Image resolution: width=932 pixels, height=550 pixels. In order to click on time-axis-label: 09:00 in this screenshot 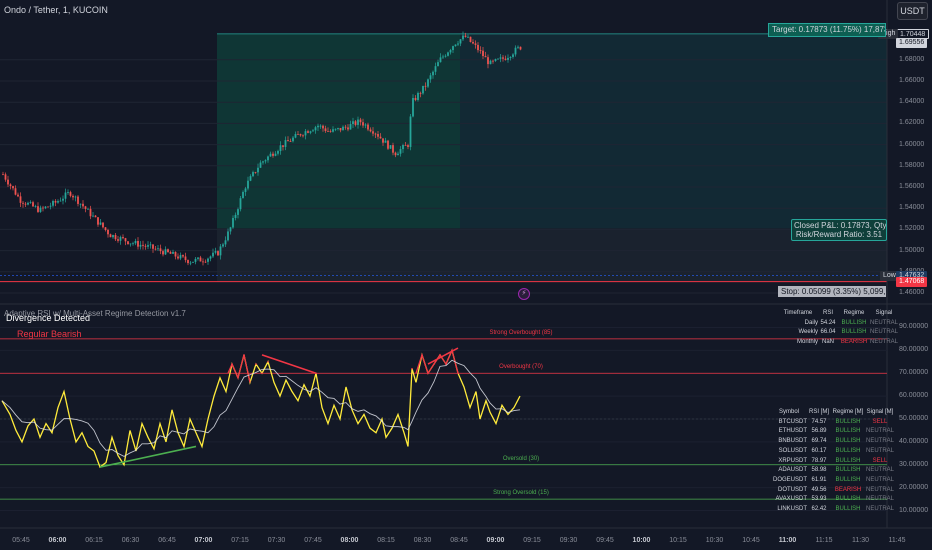, I will do `click(495, 540)`.